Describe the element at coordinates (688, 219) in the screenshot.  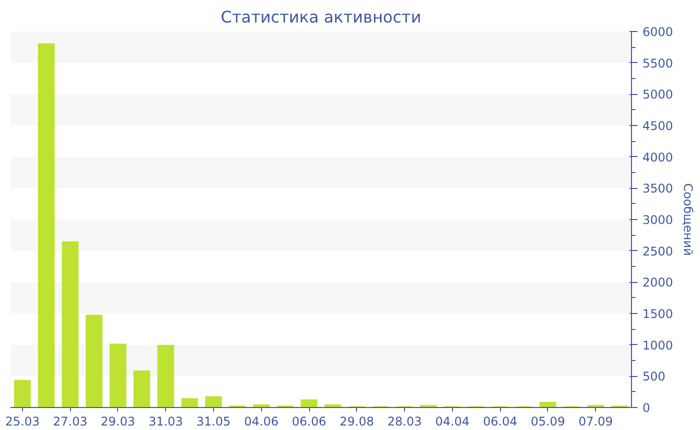
I see `y-axis-title: Сообщений` at that location.